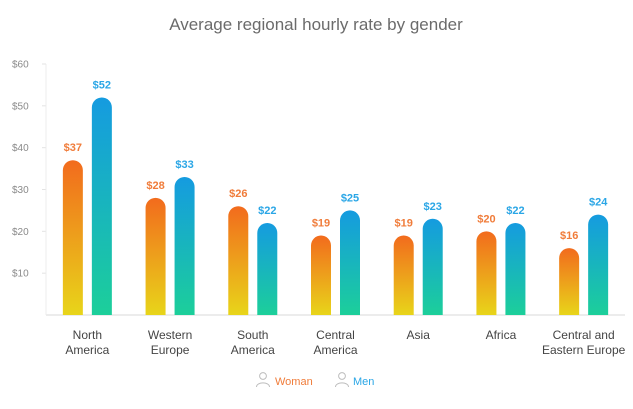 Image resolution: width=633 pixels, height=409 pixels. Describe the element at coordinates (184, 165) in the screenshot. I see `value-label-men: $33` at that location.